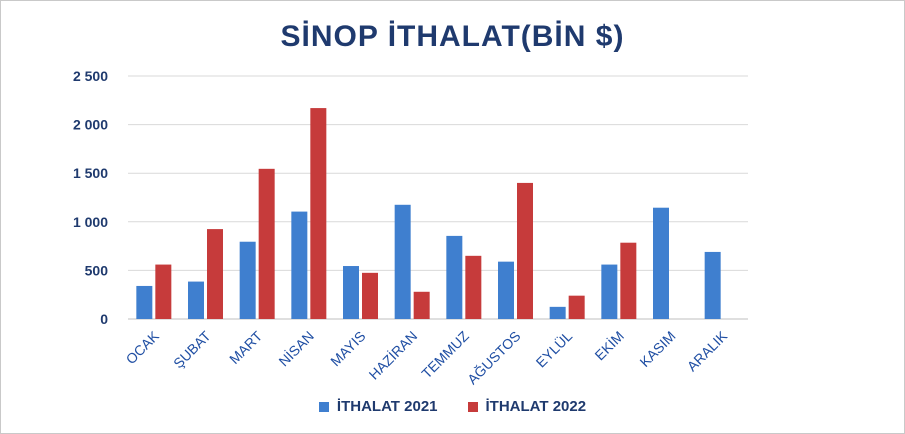 The width and height of the screenshot is (905, 434). I want to click on legend-item-2021: İTHALAT 2021, so click(378, 406).